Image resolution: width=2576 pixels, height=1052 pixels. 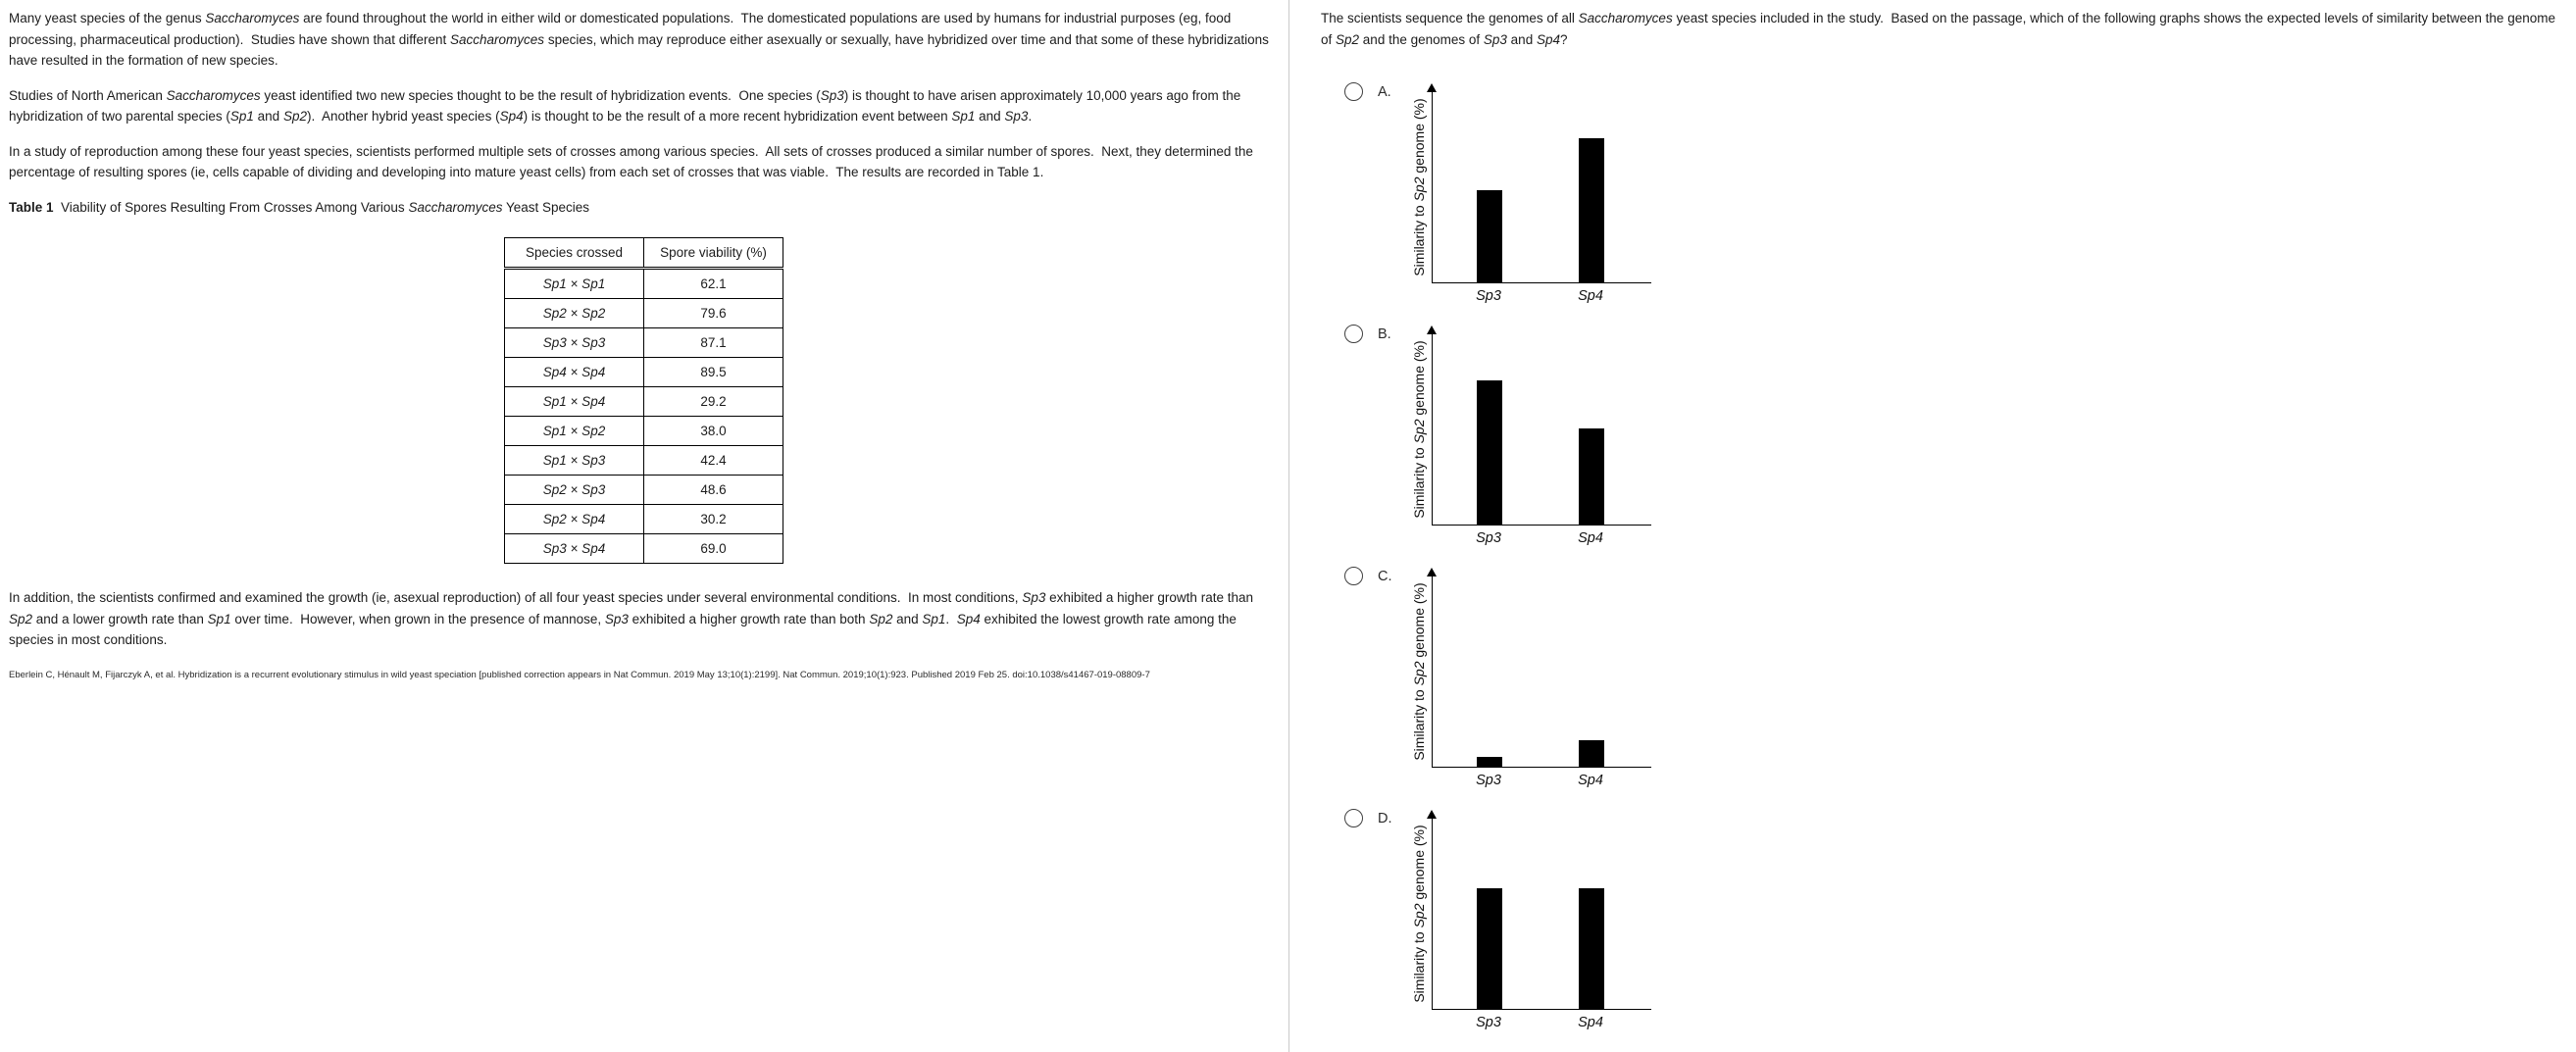 I want to click on table-row: Sp1 × Sp3 42.4, so click(x=643, y=460).